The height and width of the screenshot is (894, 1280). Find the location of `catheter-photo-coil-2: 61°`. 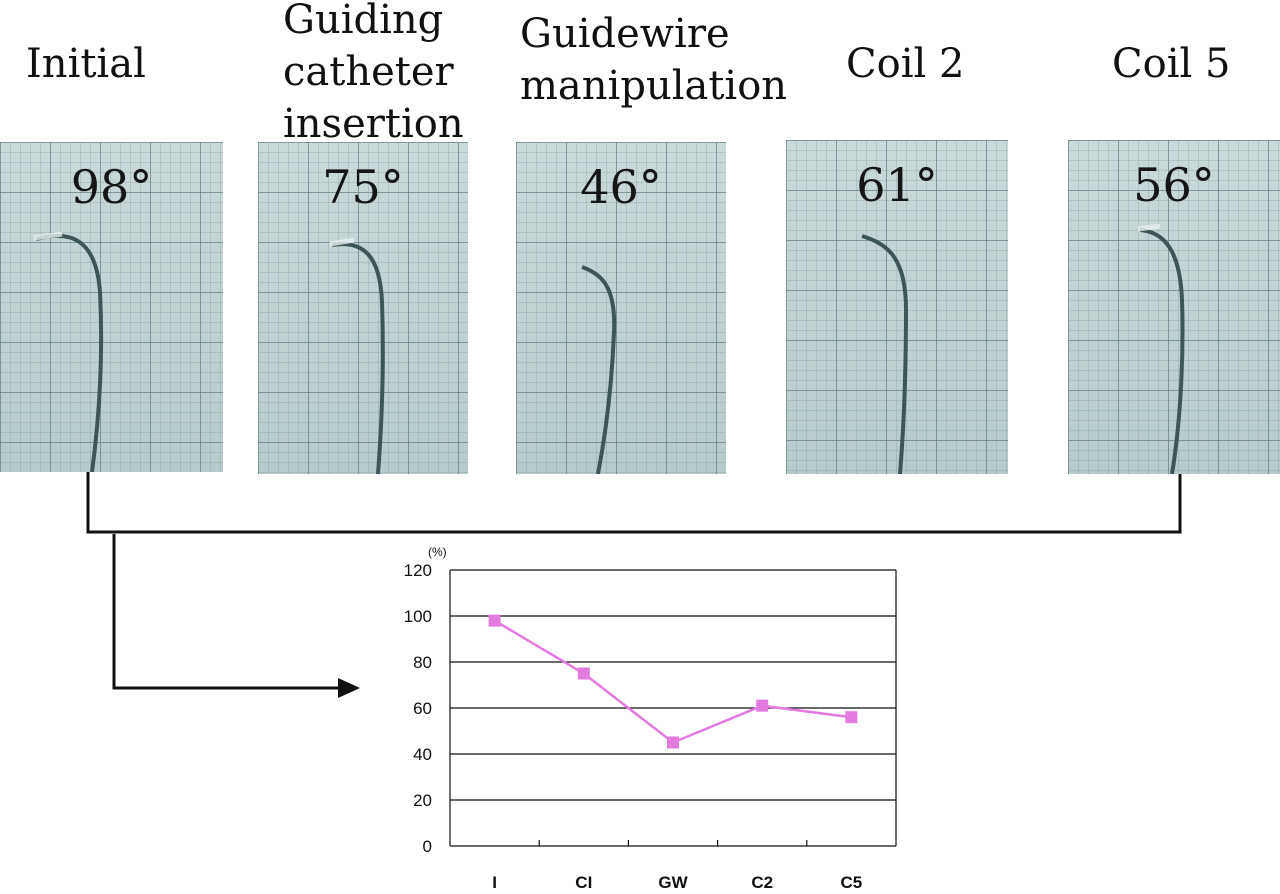

catheter-photo-coil-2: 61° is located at coordinates (897, 307).